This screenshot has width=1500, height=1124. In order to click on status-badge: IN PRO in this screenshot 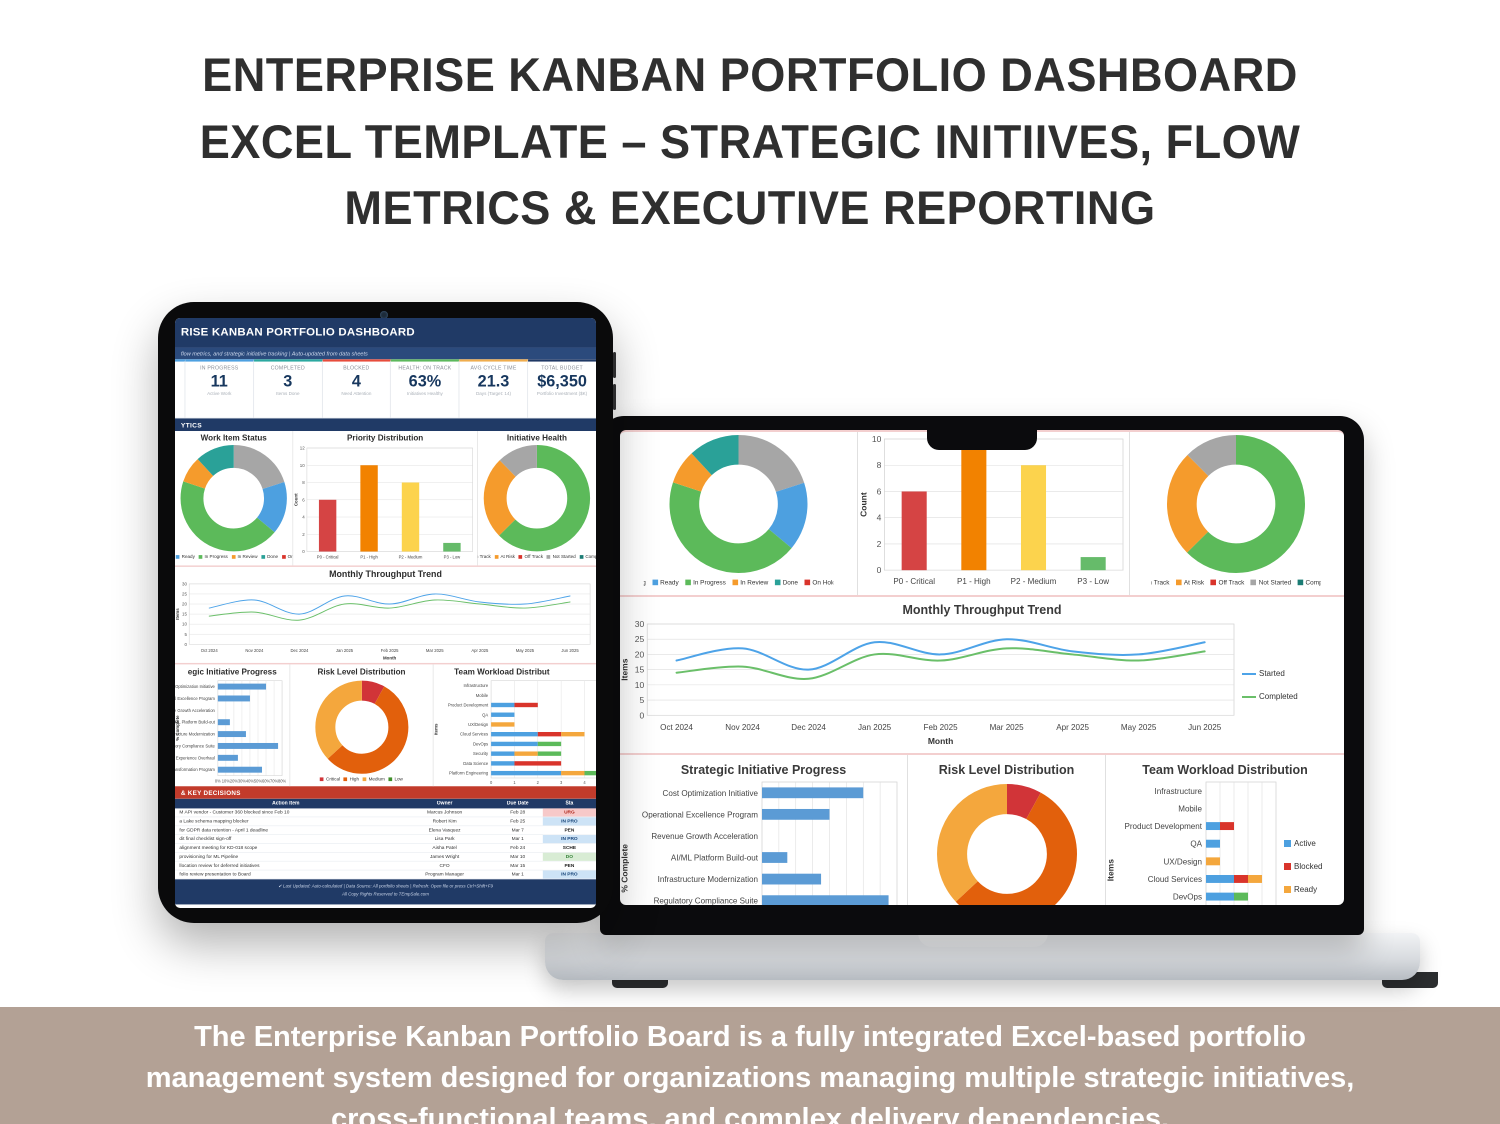, I will do `click(569, 821)`.